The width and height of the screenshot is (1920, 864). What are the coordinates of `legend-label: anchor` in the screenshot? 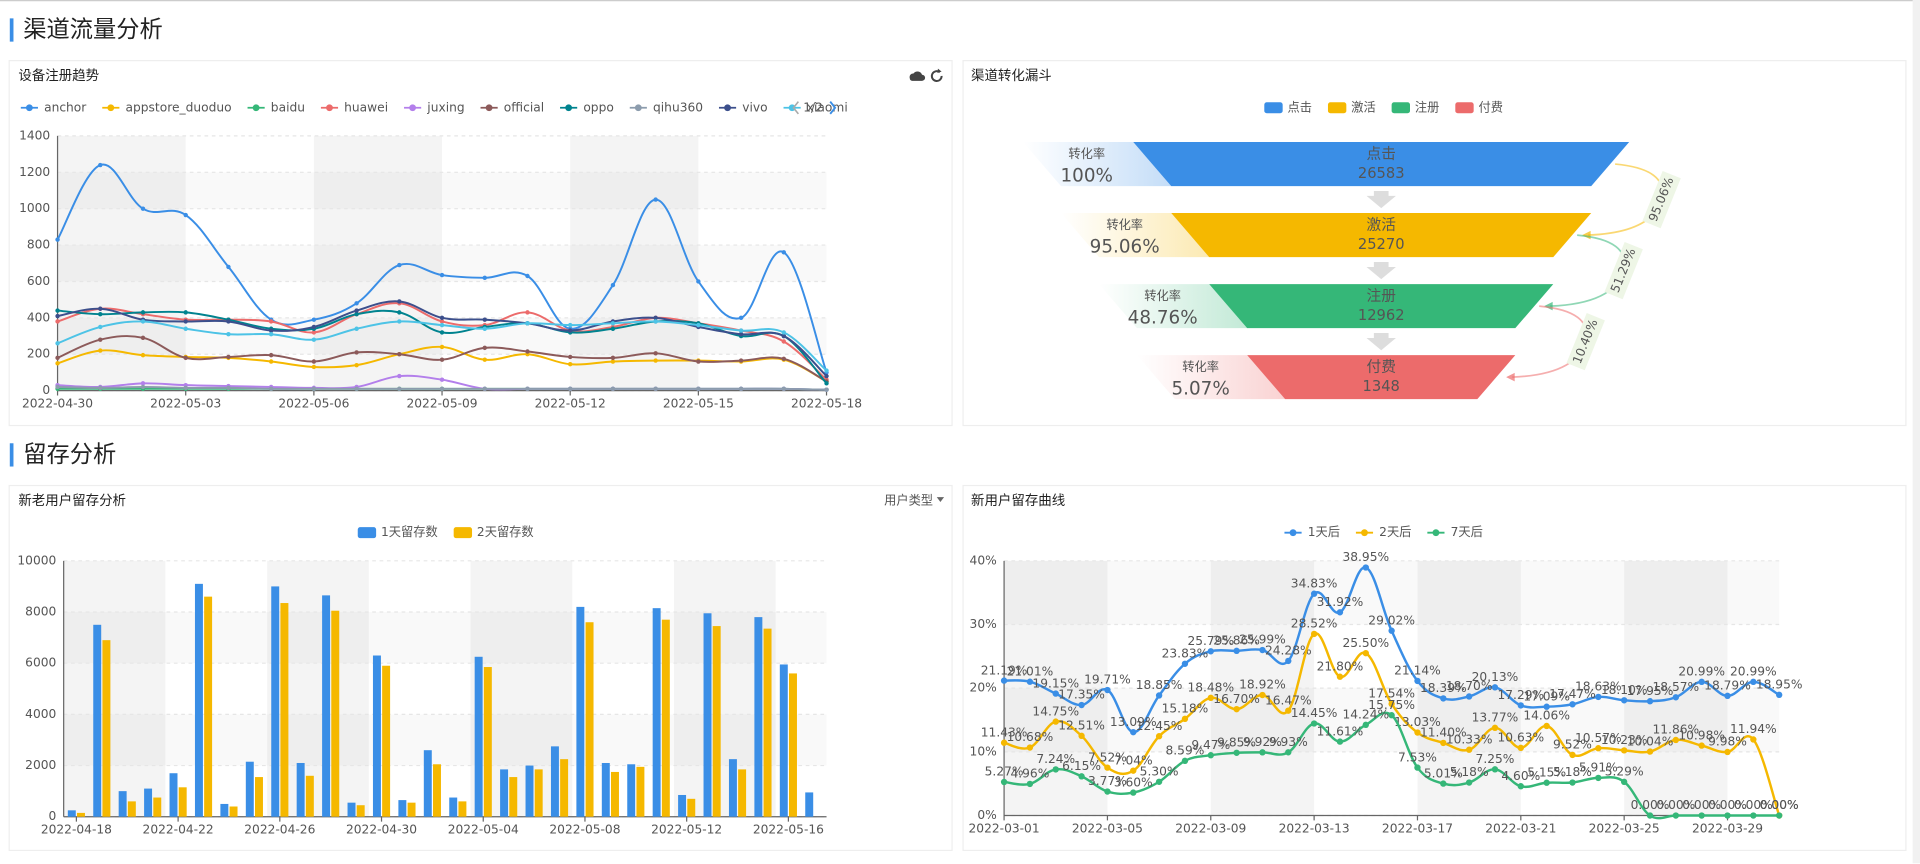 It's located at (65, 107).